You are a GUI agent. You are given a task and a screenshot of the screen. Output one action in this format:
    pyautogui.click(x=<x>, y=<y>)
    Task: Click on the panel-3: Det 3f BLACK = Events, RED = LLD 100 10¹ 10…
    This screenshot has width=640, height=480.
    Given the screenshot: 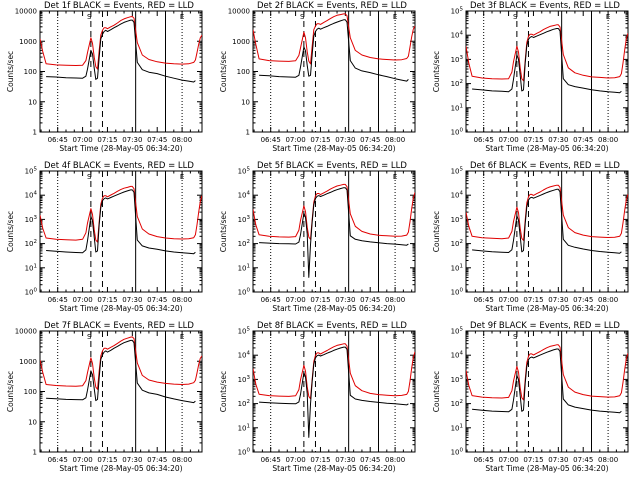 What is the action you would take?
    pyautogui.click(x=530, y=77)
    